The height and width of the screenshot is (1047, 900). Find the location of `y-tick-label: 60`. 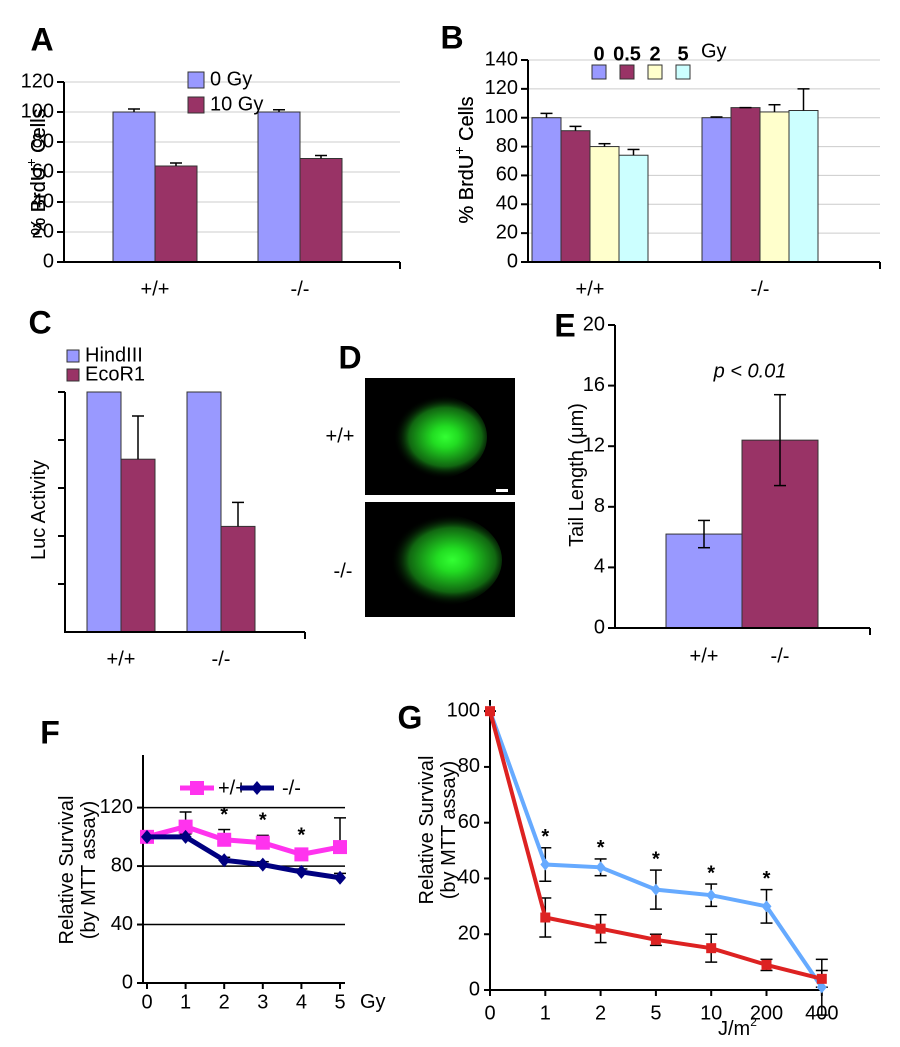

y-tick-label: 60 is located at coordinates (469, 822).